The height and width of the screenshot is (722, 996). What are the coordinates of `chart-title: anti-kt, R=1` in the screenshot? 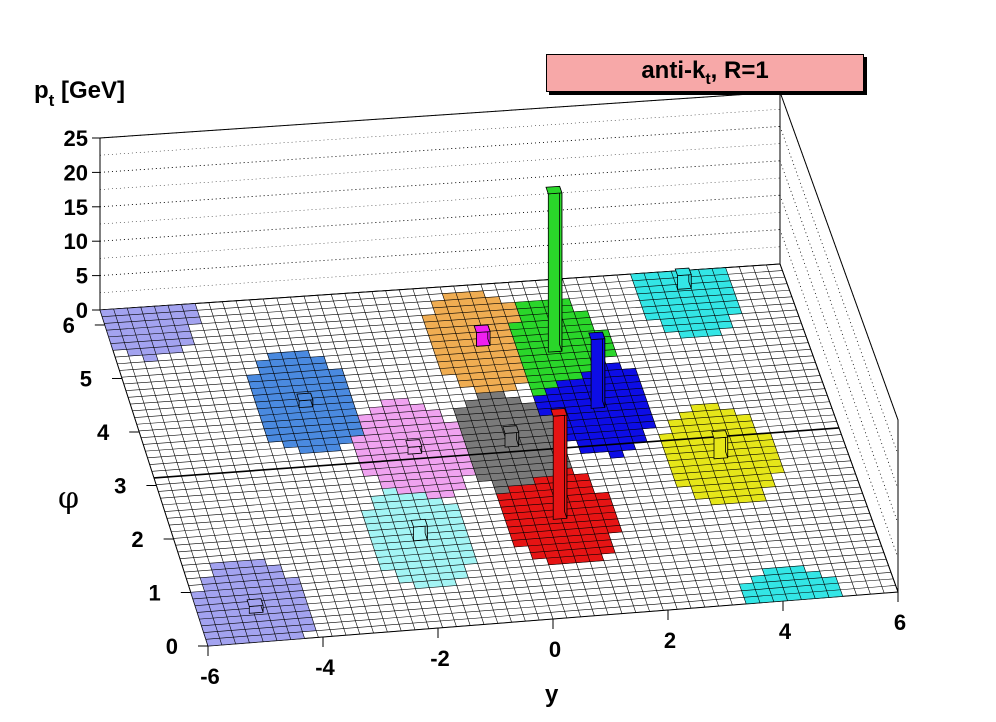 It's located at (704, 73).